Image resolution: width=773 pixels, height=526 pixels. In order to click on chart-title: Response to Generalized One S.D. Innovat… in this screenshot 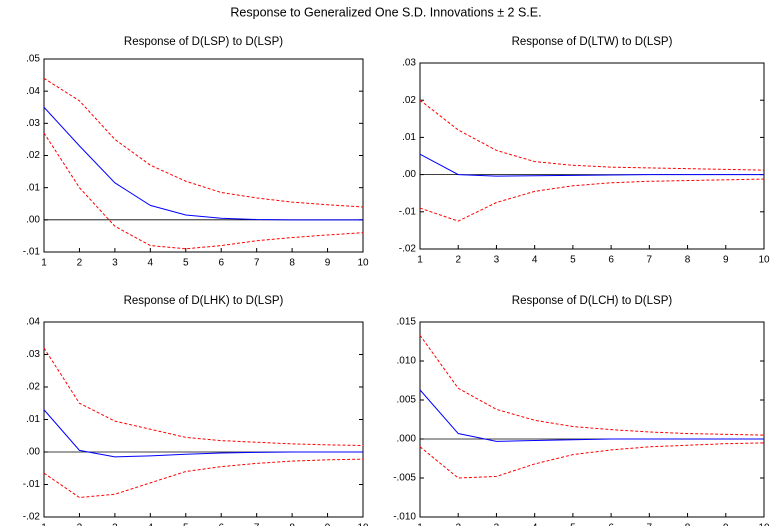, I will do `click(385, 12)`.